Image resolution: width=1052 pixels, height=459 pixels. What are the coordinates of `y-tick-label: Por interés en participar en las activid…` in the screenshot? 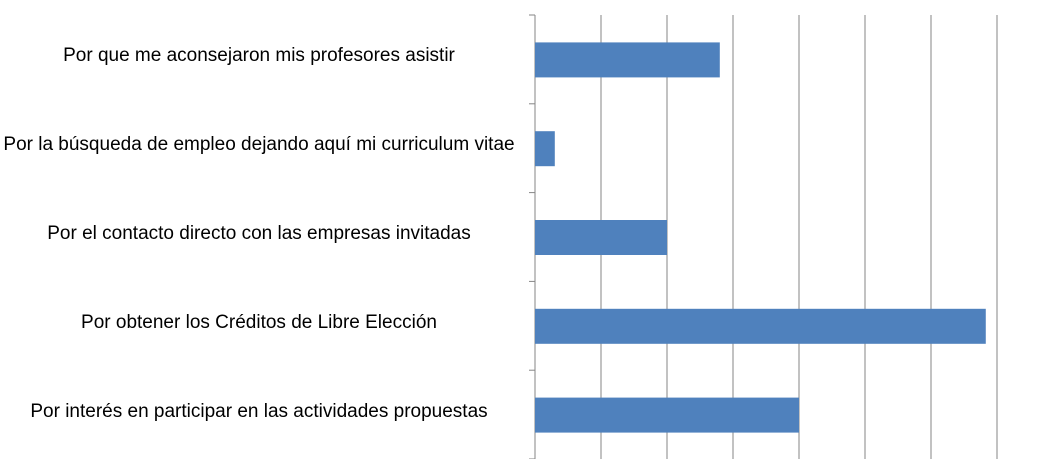 It's located at (259, 411).